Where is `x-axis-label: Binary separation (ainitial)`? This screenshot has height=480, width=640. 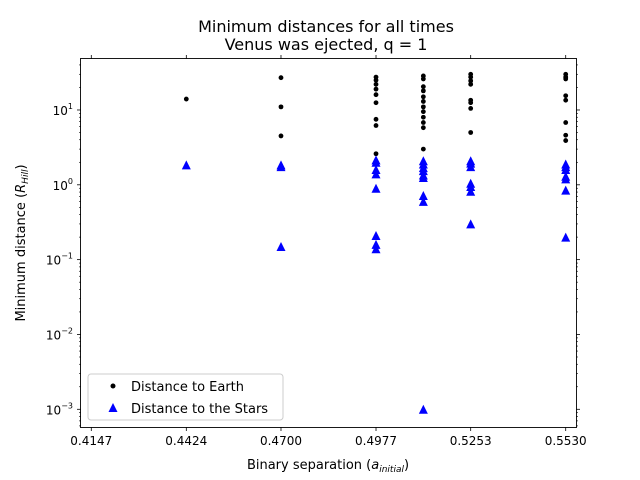 x-axis-label: Binary separation (ainitial) is located at coordinates (328, 466).